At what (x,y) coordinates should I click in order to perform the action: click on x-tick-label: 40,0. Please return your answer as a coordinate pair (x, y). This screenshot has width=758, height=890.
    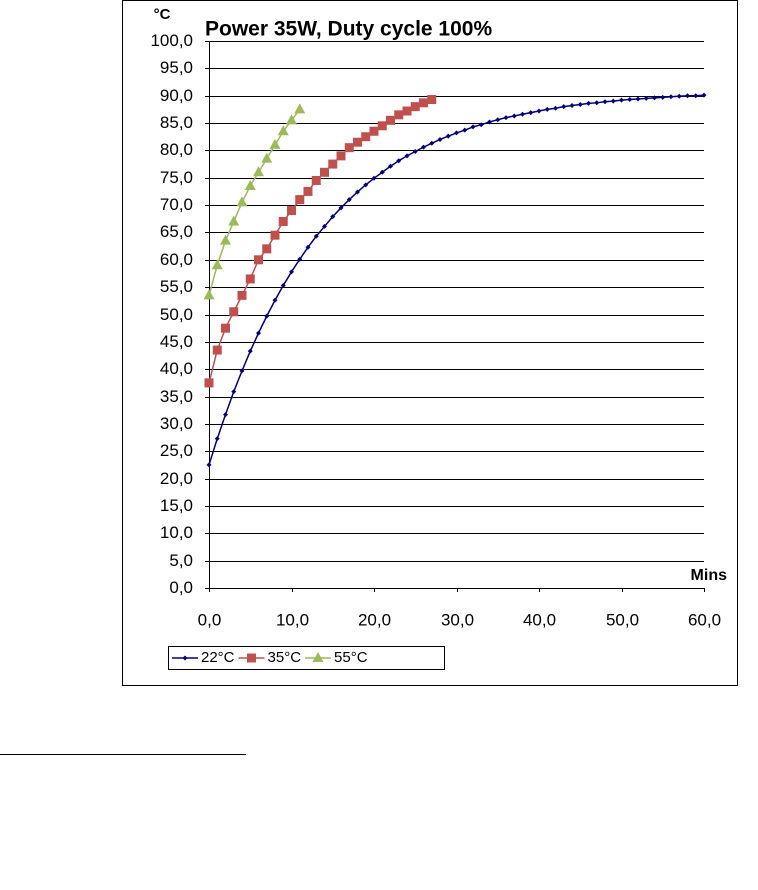
    Looking at the image, I should click on (539, 619).